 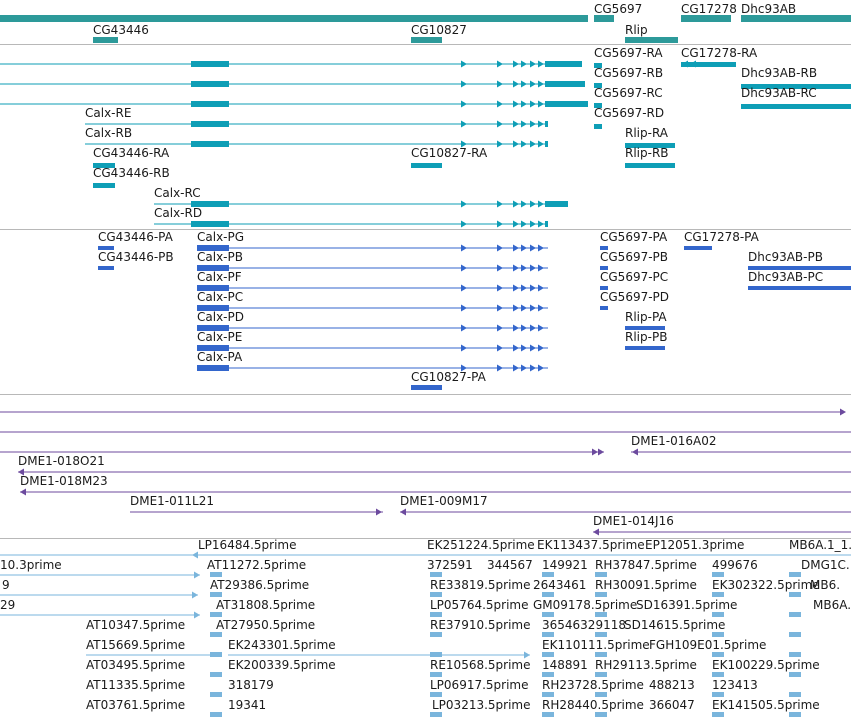 I want to click on feature-label: CG43446, so click(x=121, y=30).